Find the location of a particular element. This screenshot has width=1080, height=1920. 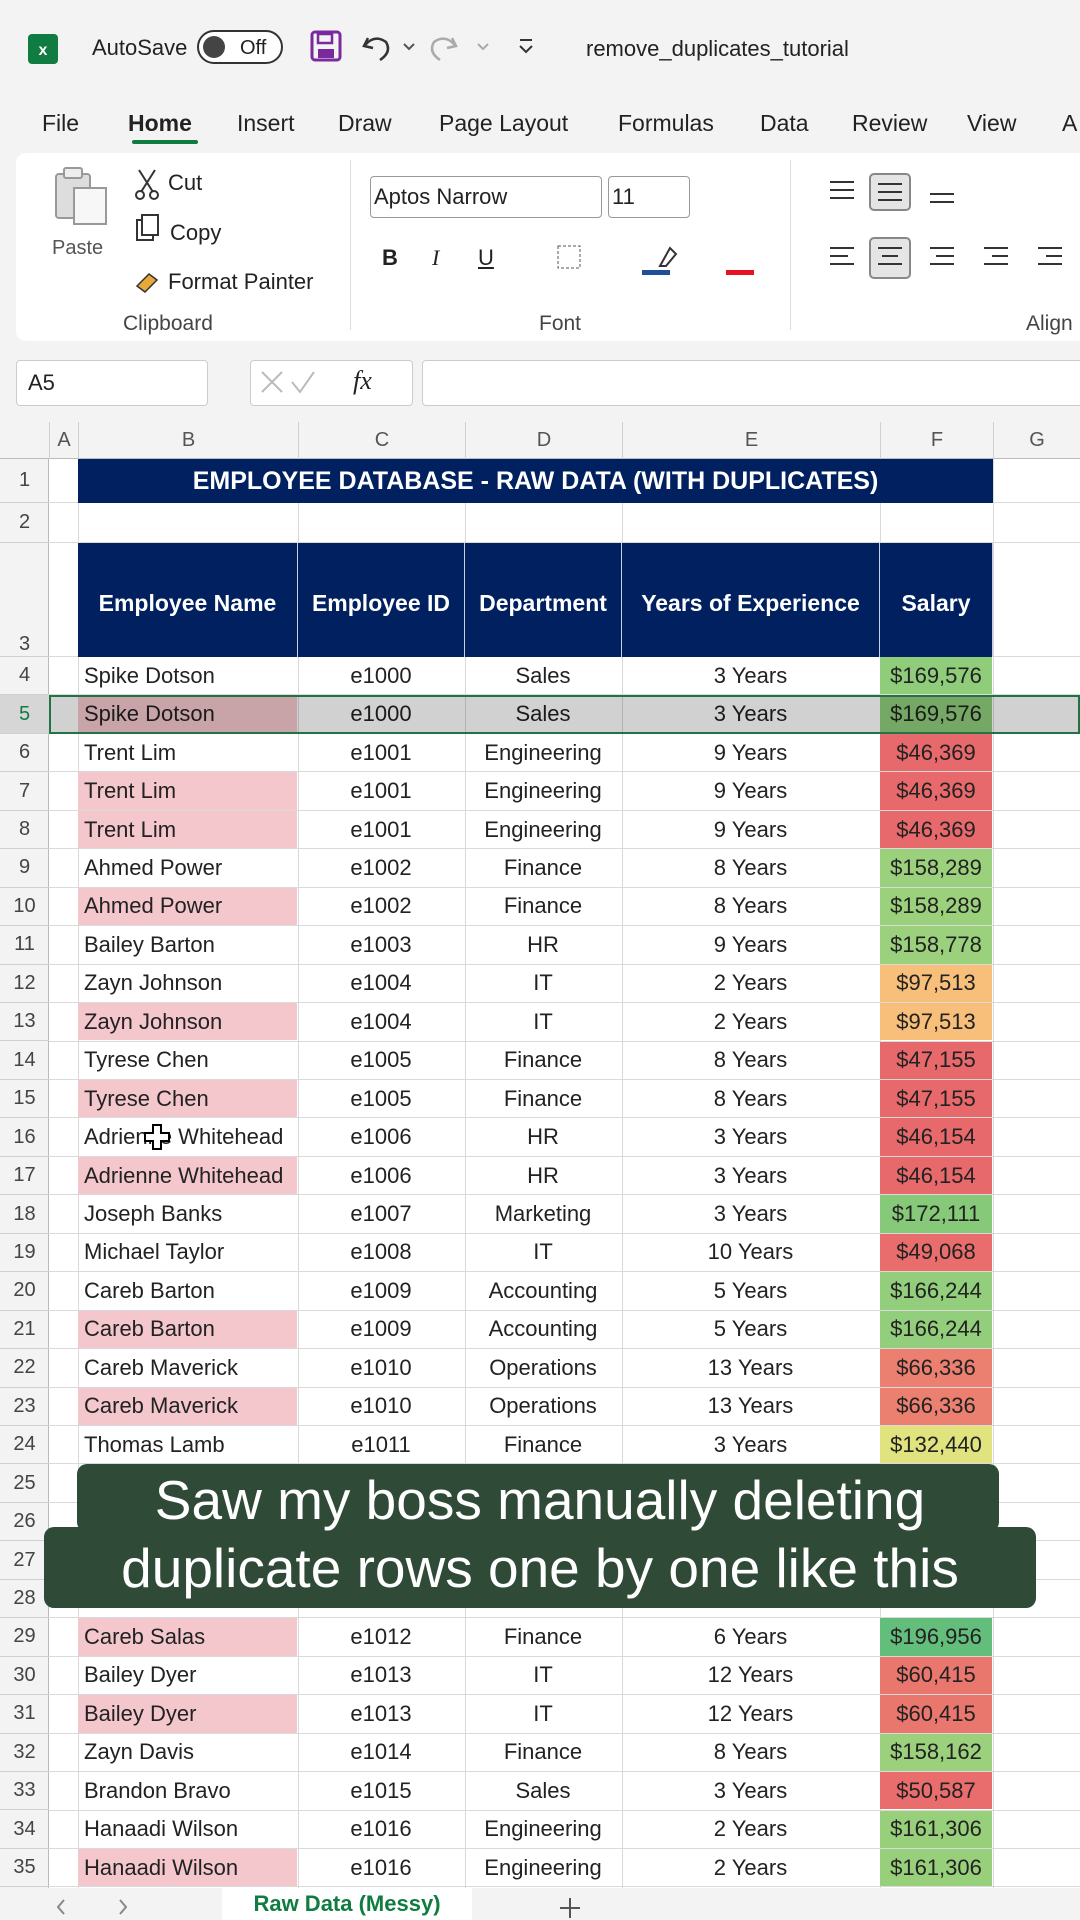

font-size-box is located at coordinates (649, 197).